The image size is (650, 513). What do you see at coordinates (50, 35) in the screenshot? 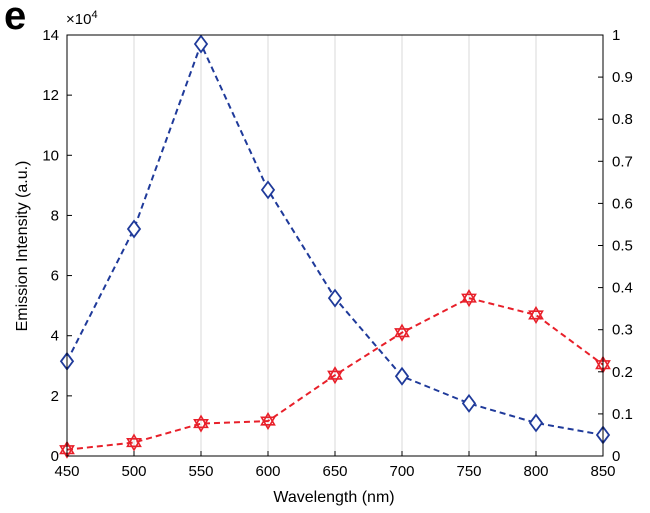
I see `y-tick-label: 14` at bounding box center [50, 35].